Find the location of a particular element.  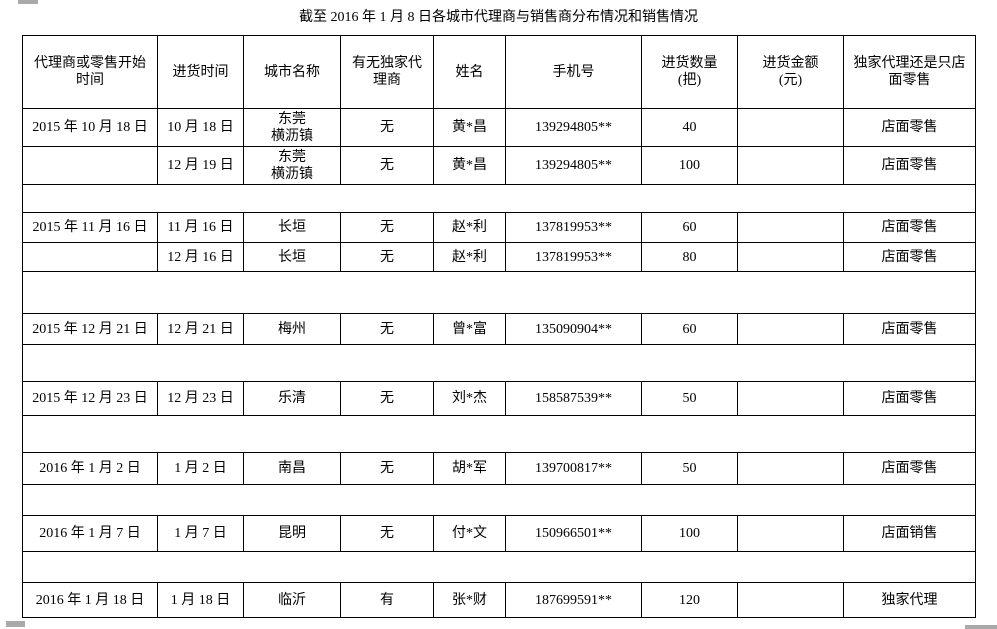

cell-city: 梅州 is located at coordinates (292, 329).